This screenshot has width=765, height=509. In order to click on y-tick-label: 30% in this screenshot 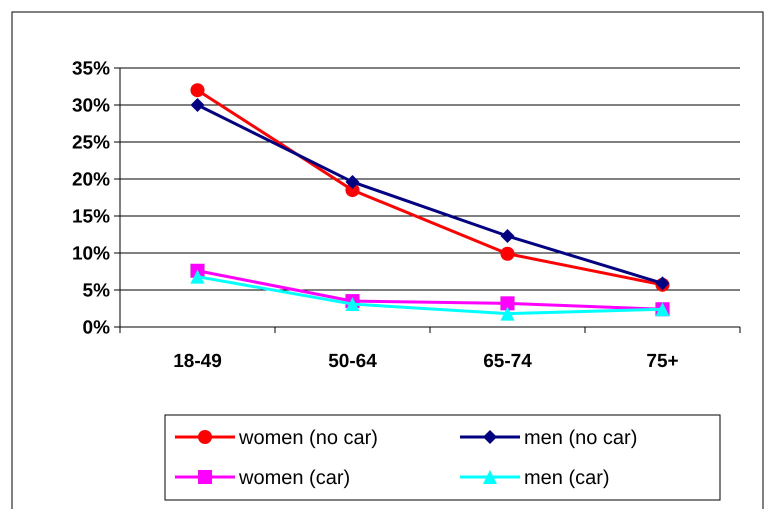, I will do `click(91, 106)`.